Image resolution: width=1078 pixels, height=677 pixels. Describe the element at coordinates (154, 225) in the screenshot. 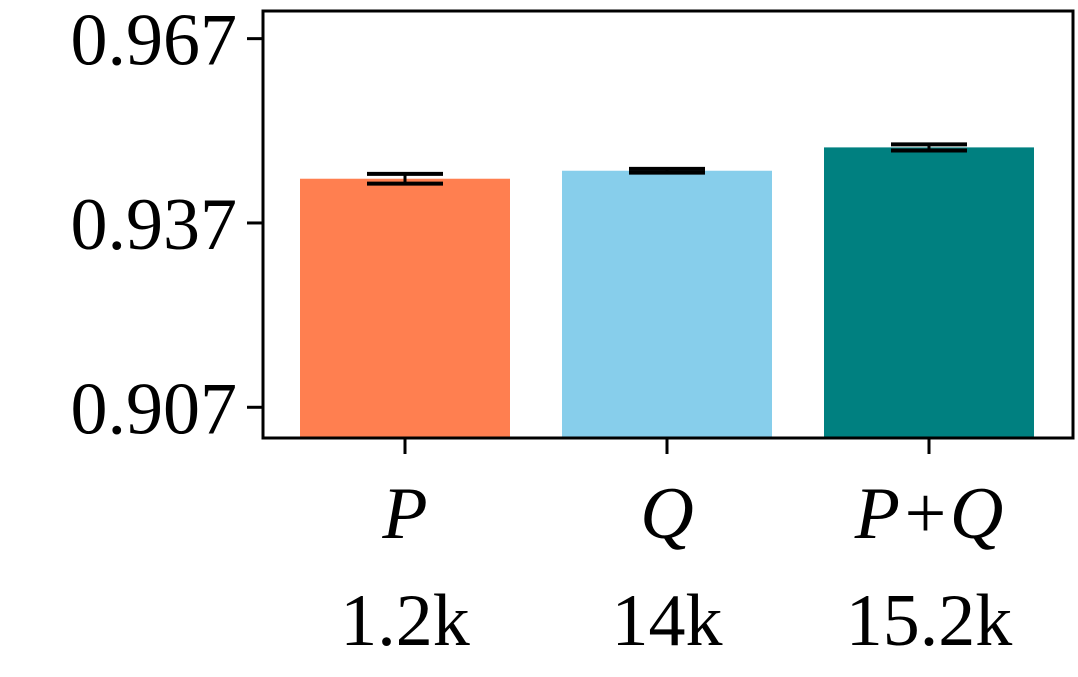

I see `y-tick-label: 0.937` at that location.